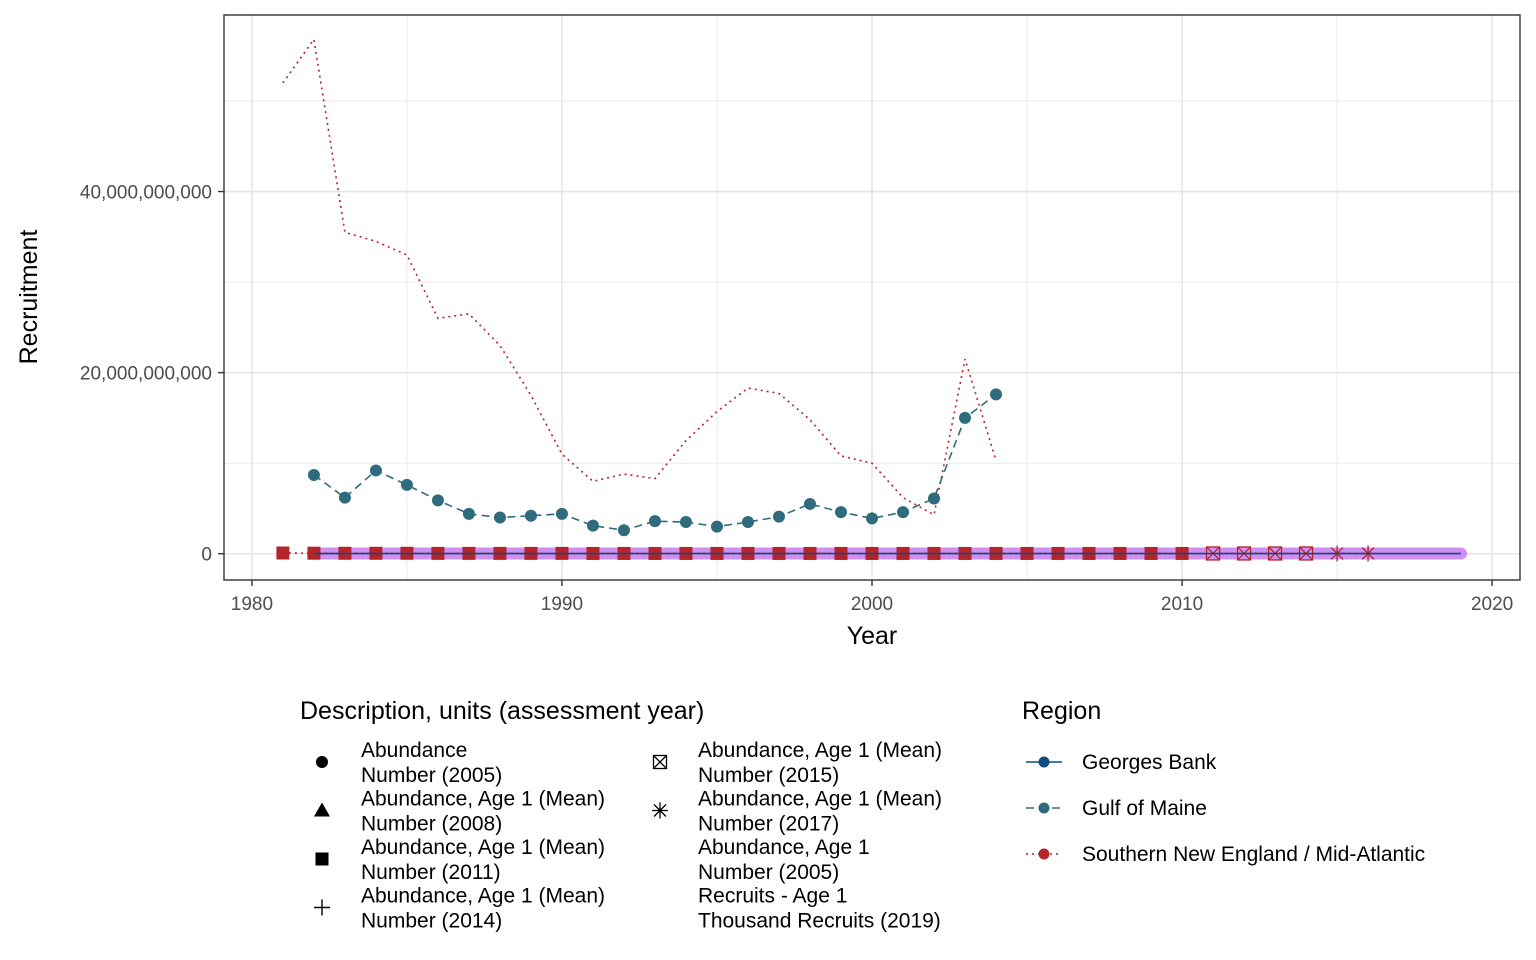 The image size is (1536, 960). What do you see at coordinates (1492, 604) in the screenshot?
I see `x-tick-label: 2020` at bounding box center [1492, 604].